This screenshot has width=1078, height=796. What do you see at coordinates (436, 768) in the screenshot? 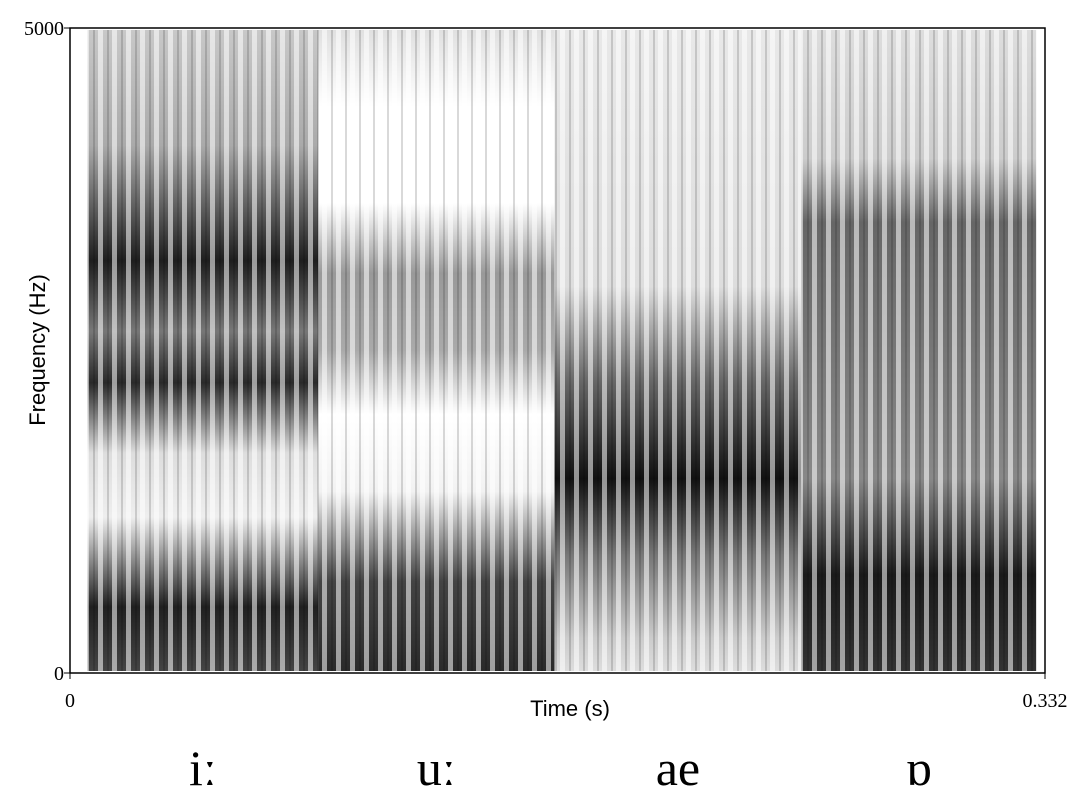
I see `segment-label: uː` at bounding box center [436, 768].